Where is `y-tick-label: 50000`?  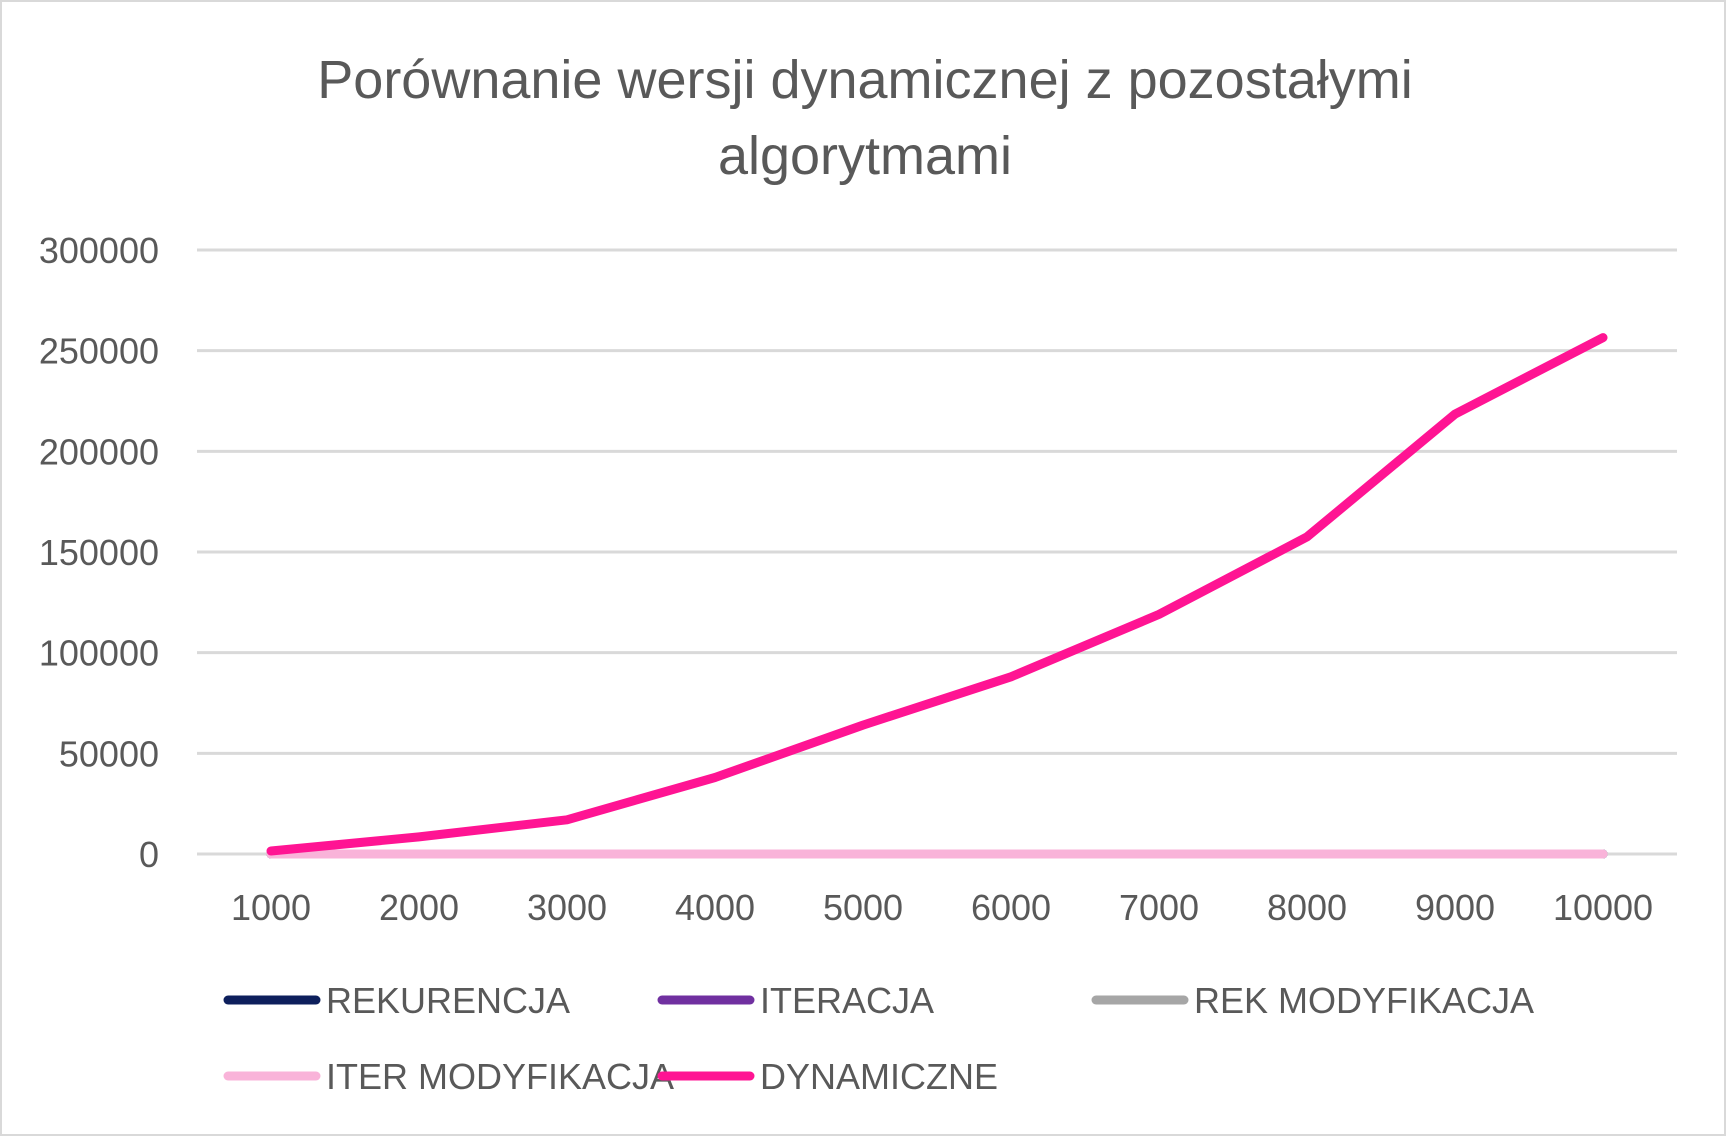
y-tick-label: 50000 is located at coordinates (109, 753).